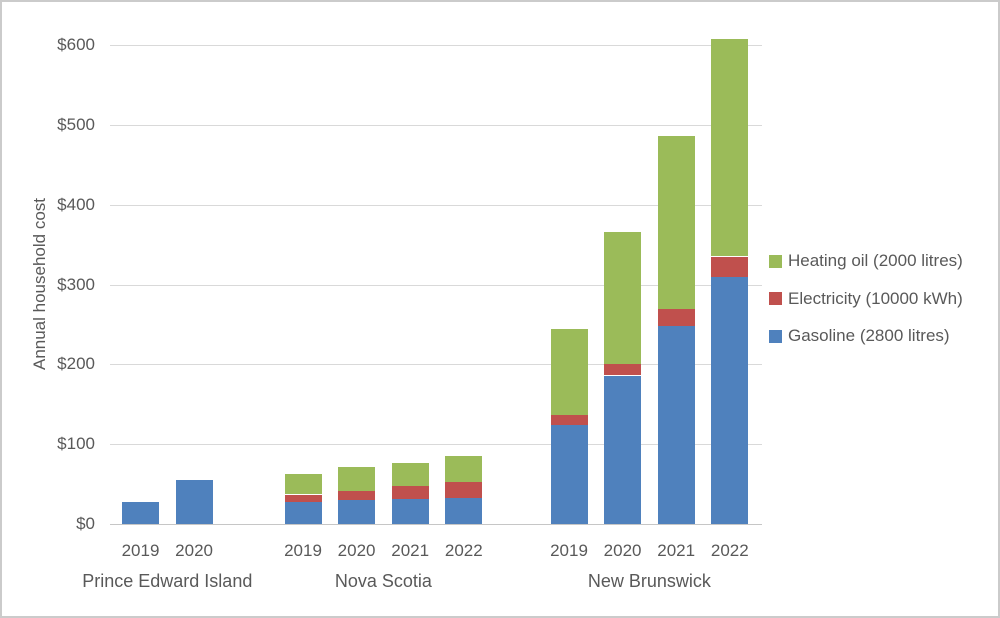  I want to click on x-axis-line, so click(436, 524).